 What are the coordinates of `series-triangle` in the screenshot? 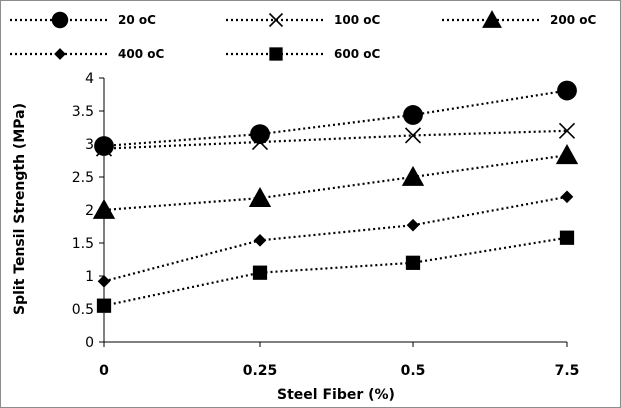 It's located at (335, 181).